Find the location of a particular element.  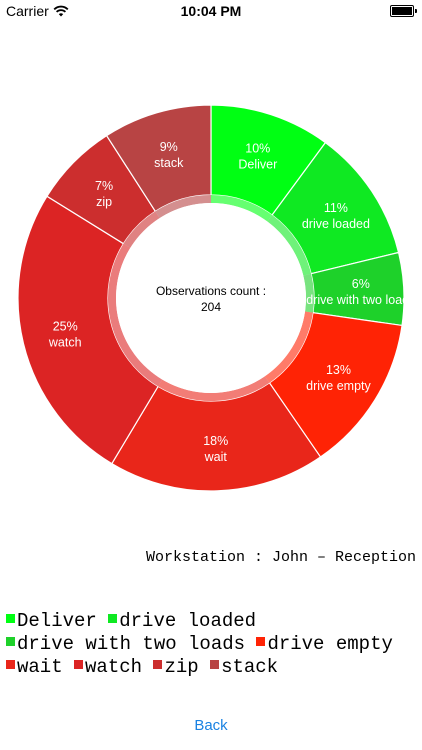

slice-band-drive-empty is located at coordinates (288, 347).